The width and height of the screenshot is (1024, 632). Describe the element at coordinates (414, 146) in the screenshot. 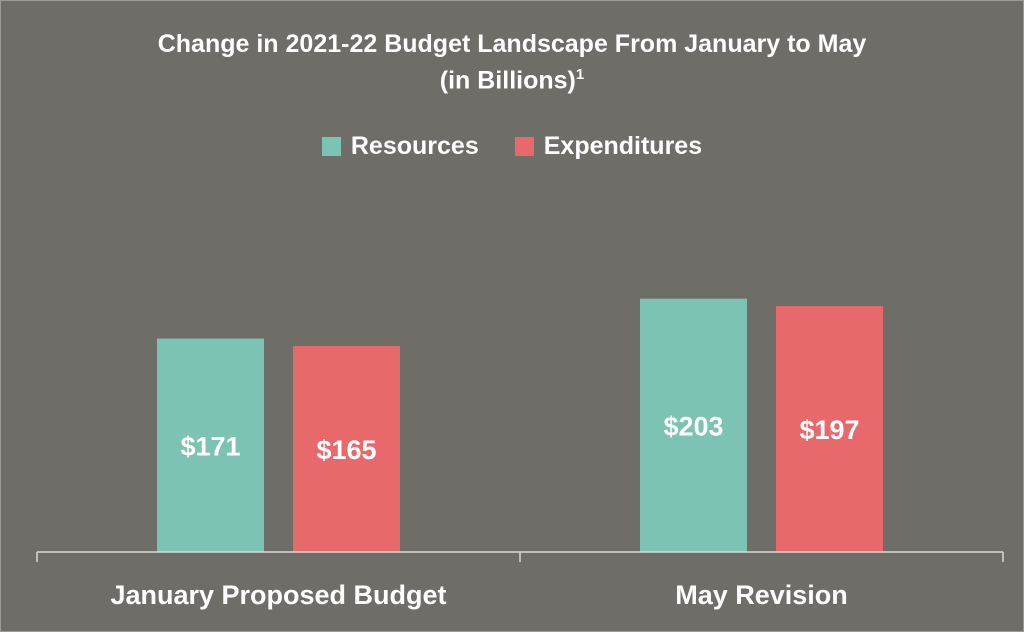

I see `legend-label: Resources` at that location.